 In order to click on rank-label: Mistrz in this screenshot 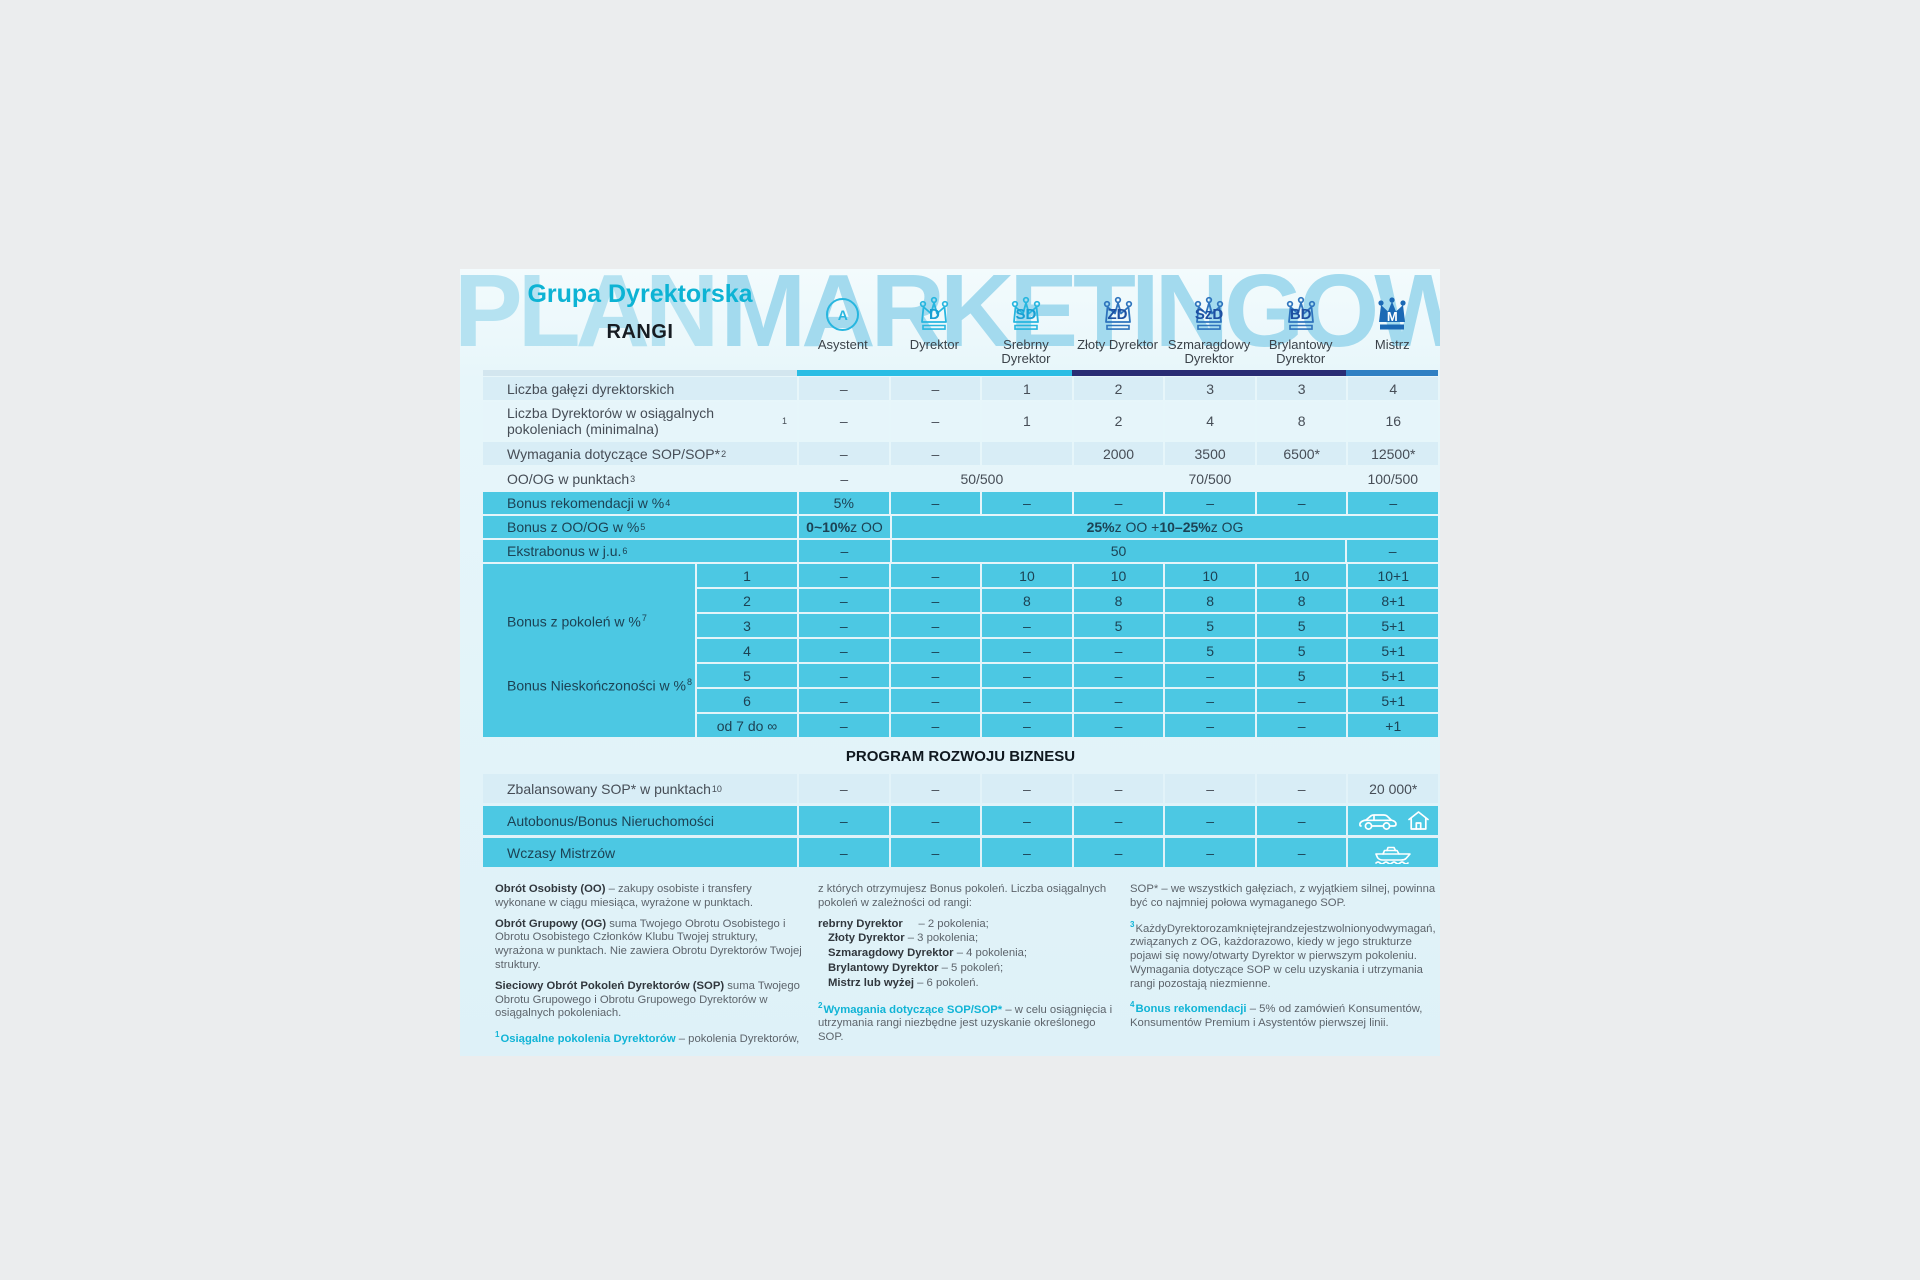, I will do `click(1392, 344)`.